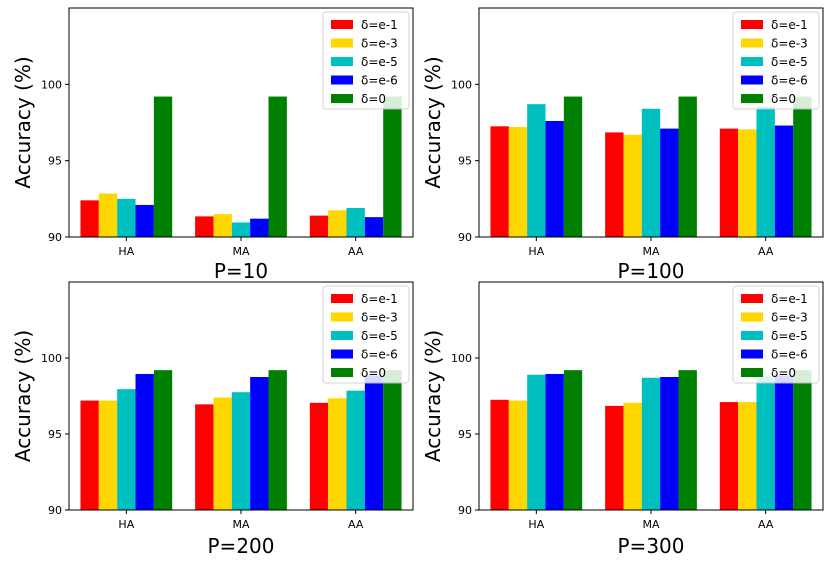 Image resolution: width=830 pixels, height=568 pixels. I want to click on panel-title: P=200, so click(241, 546).